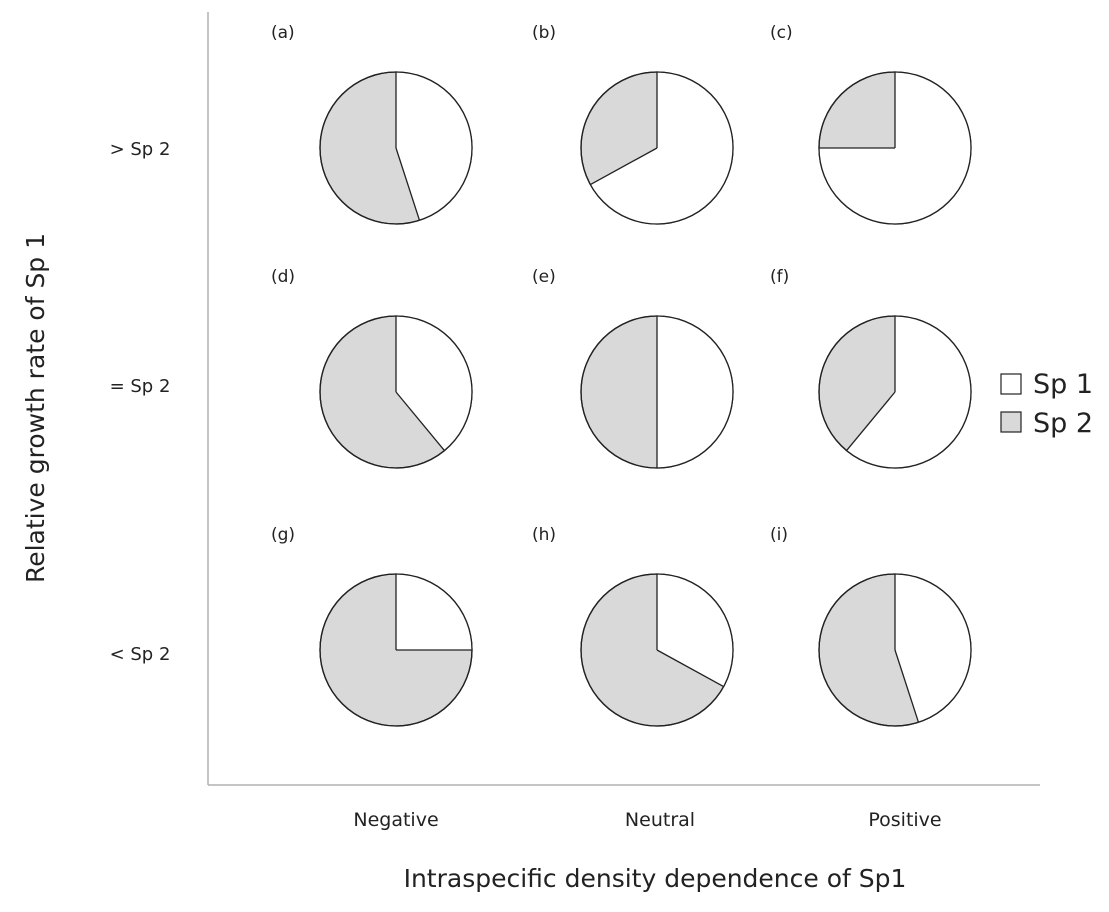 The image size is (1109, 912). I want to click on panel-label: (a), so click(283, 33).